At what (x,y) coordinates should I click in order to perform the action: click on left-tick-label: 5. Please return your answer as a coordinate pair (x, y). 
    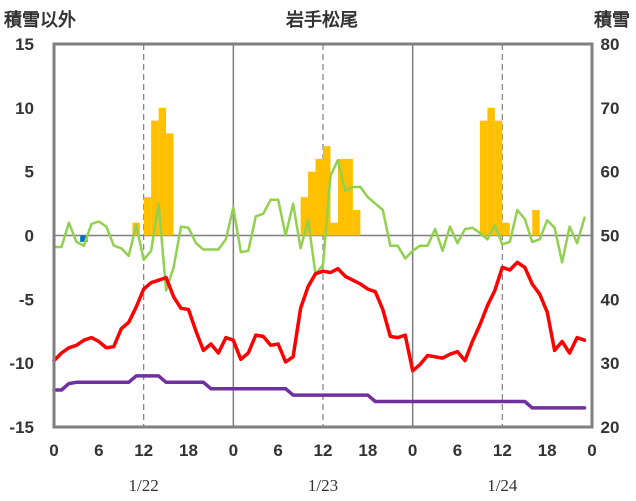
    Looking at the image, I should click on (29, 172).